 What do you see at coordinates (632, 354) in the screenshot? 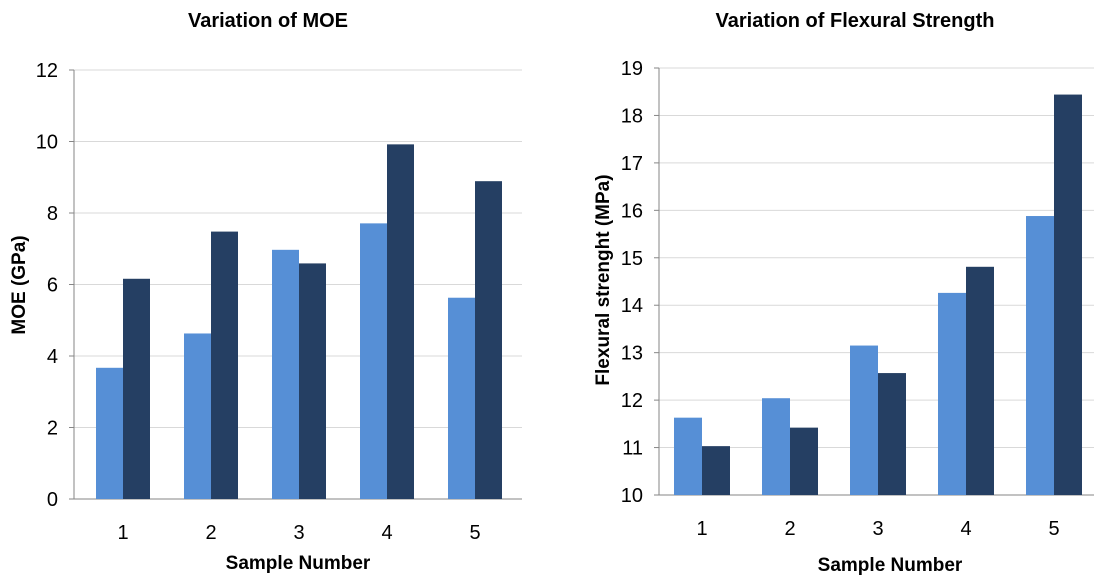
I see `y-tick-label: 13` at bounding box center [632, 354].